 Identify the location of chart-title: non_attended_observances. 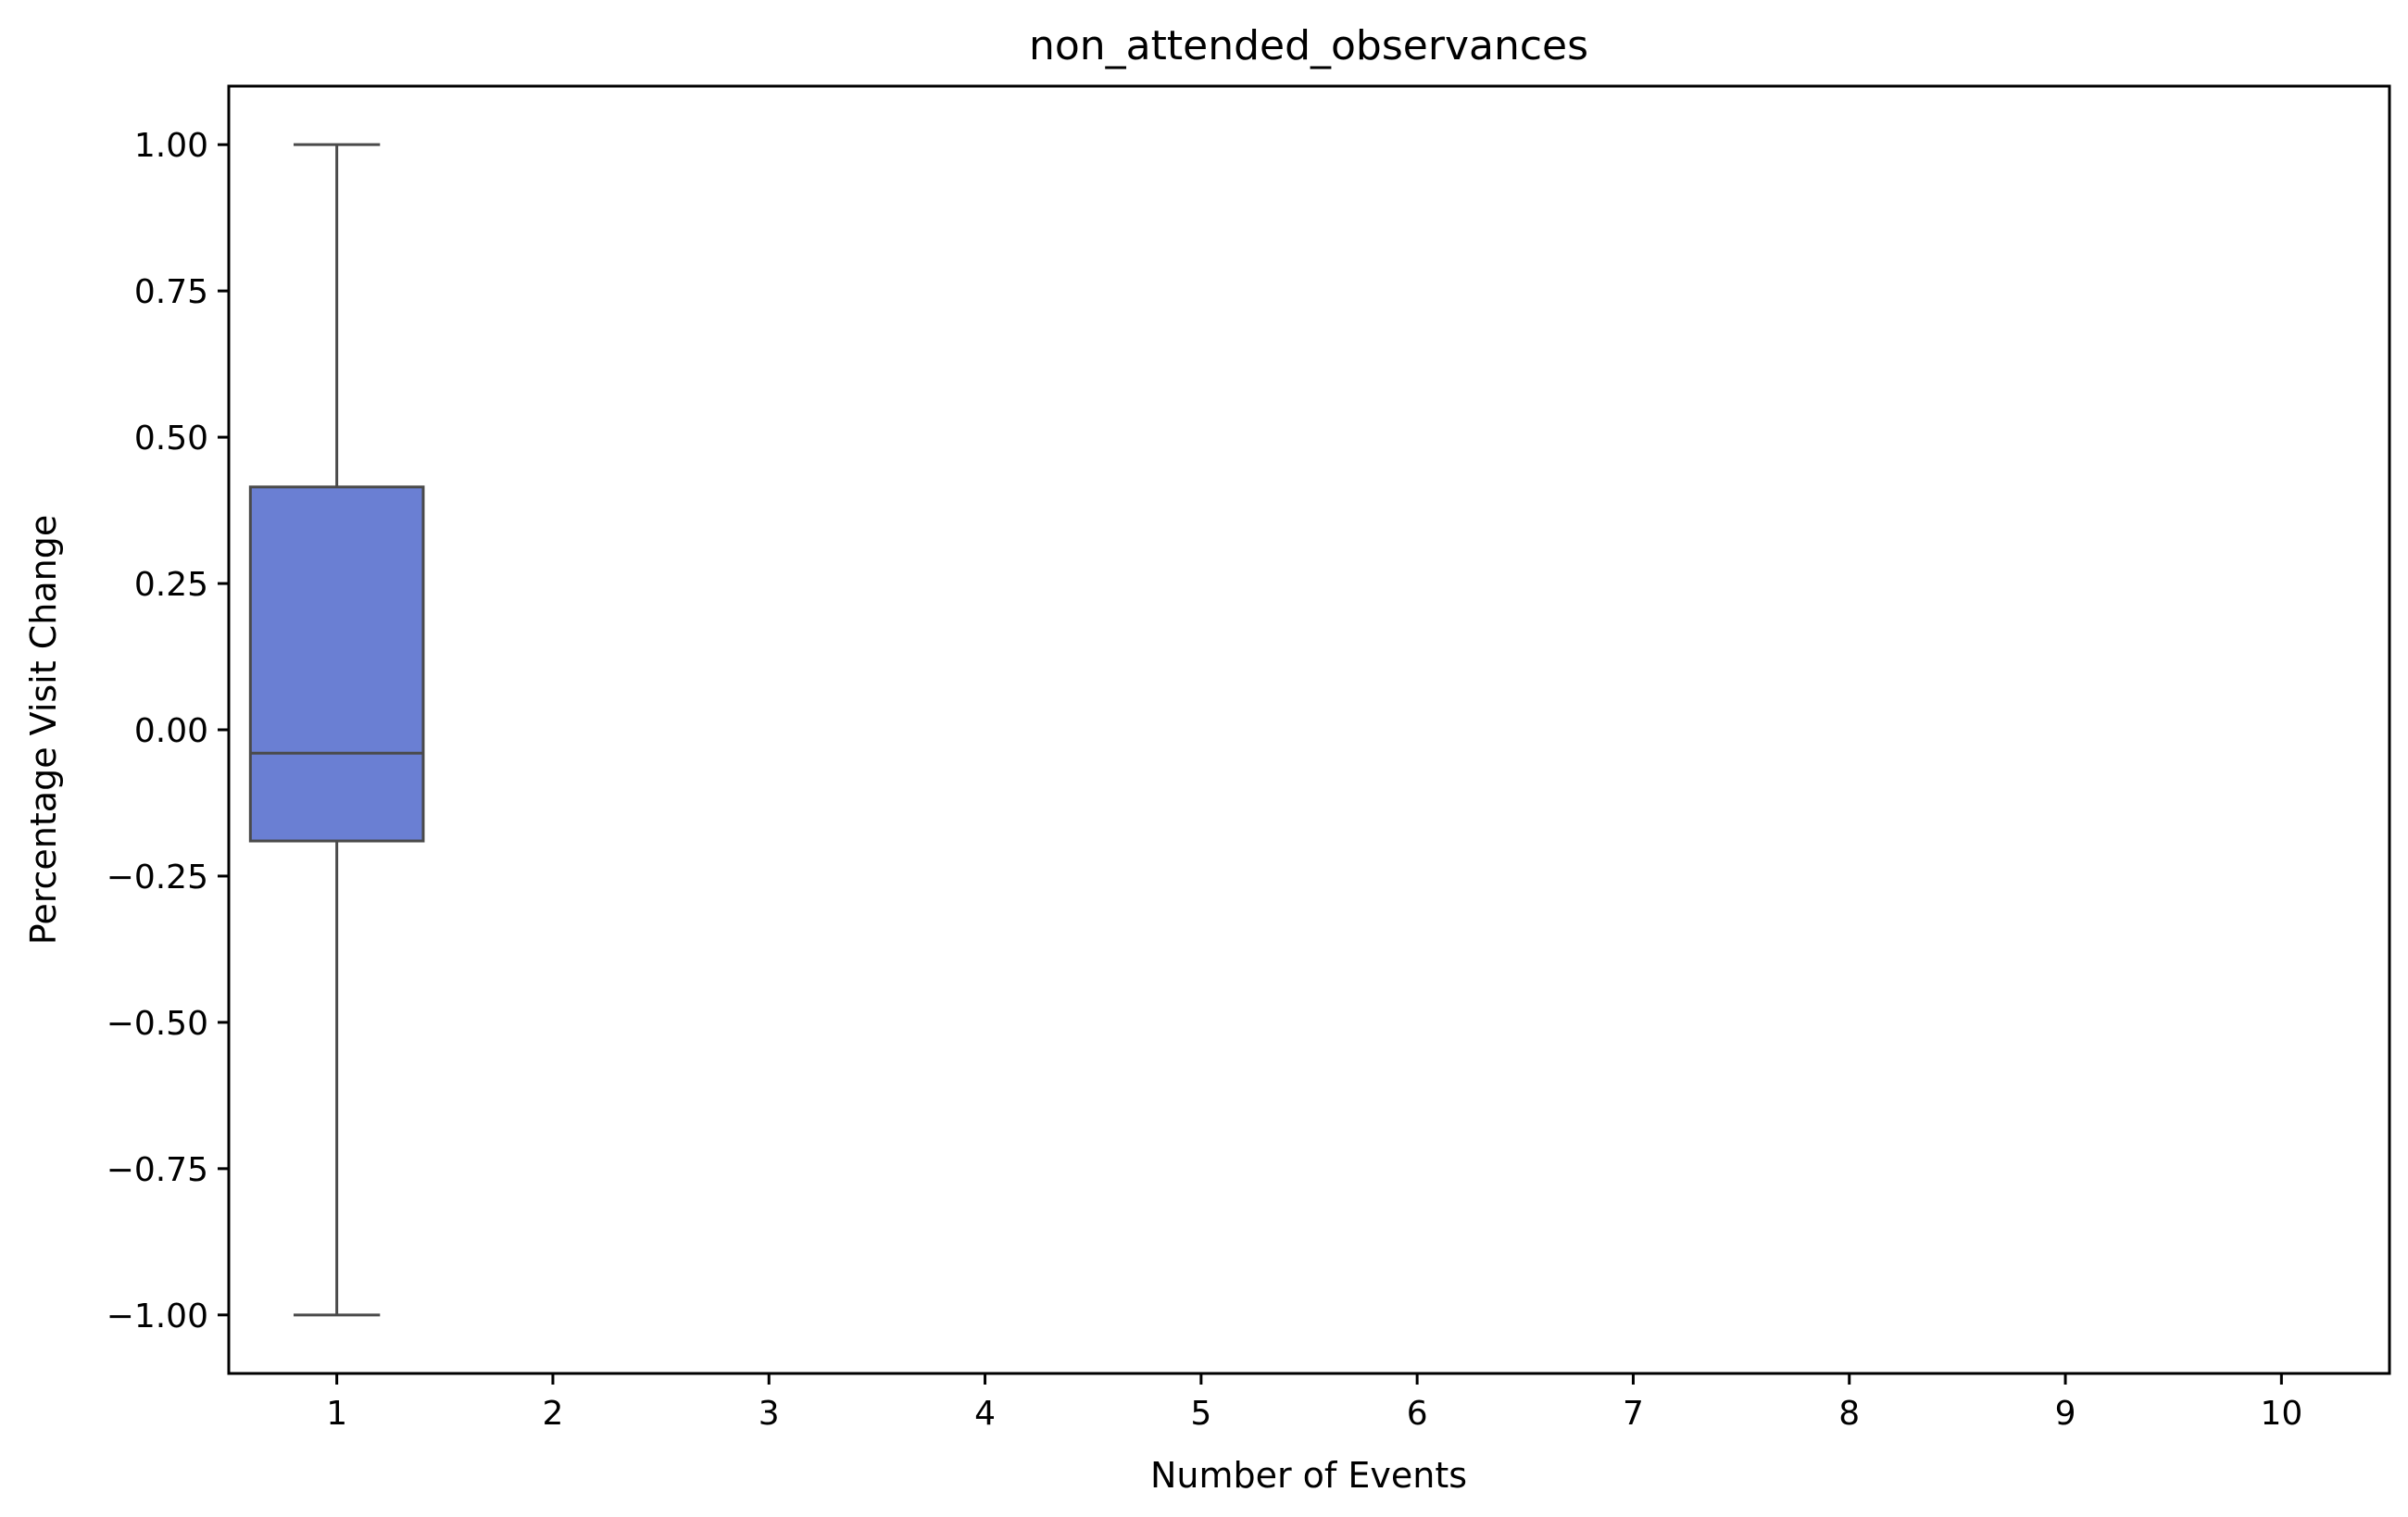
(1308, 45).